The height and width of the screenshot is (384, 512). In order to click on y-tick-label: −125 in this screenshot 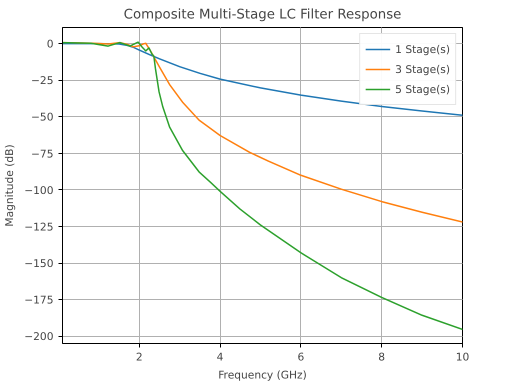, I will do `click(39, 227)`.